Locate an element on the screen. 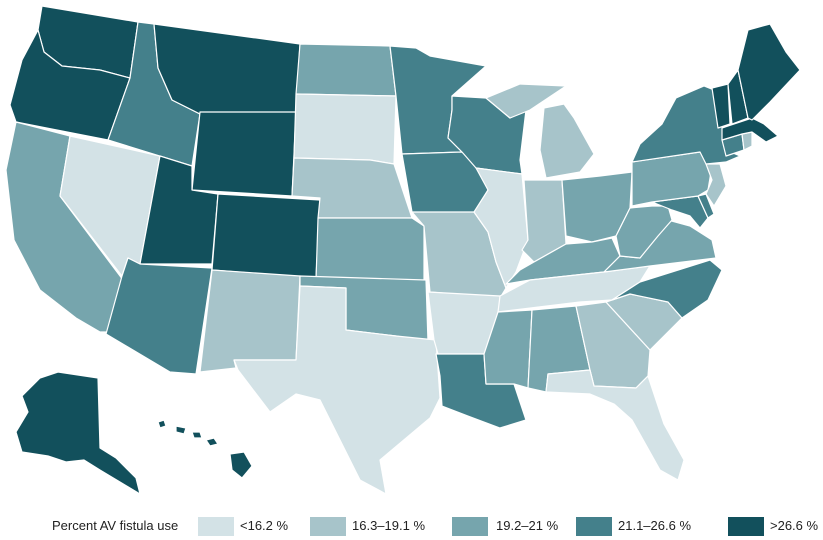 Image resolution: width=823 pixels, height=540 pixels. legend-label-4: 21.1–26.6 % is located at coordinates (655, 525).